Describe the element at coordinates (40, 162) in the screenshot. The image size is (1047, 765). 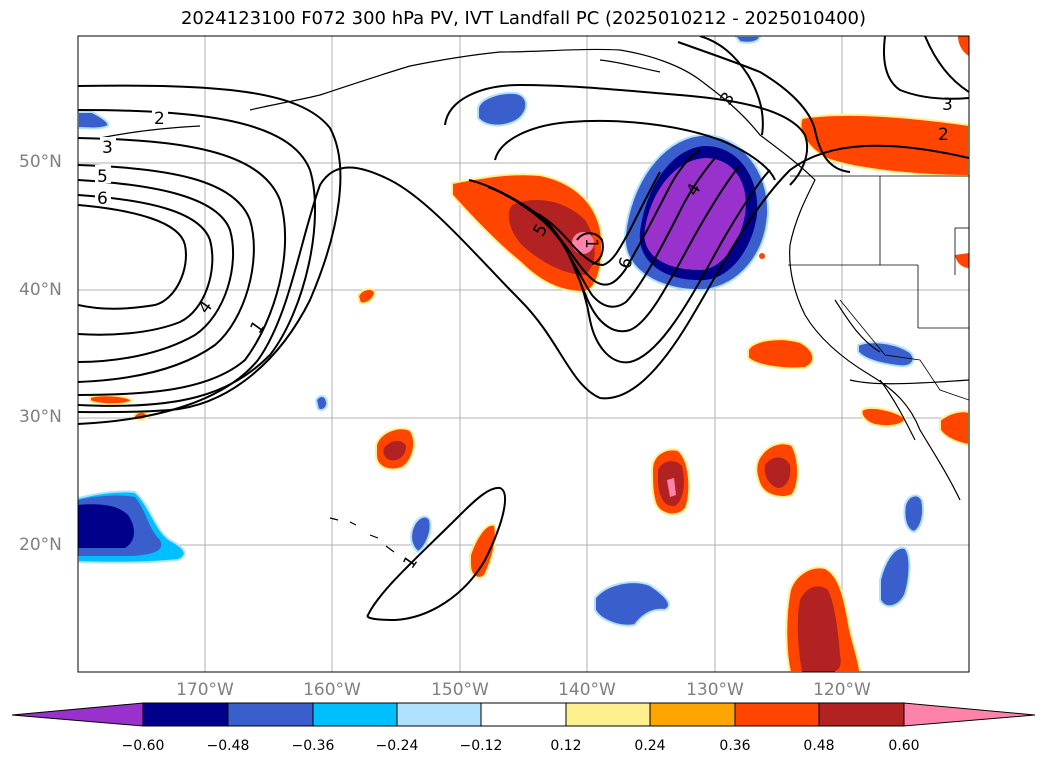
I see `lat-label-50n: 50°N` at that location.